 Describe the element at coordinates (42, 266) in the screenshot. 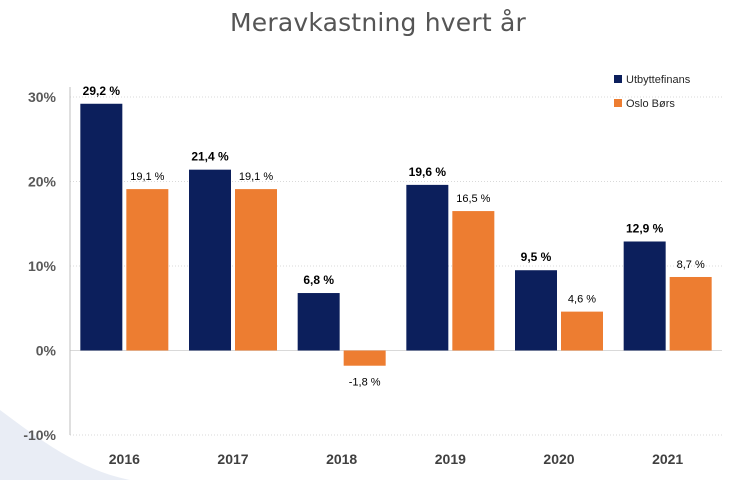

I see `y-tick-label: 10%` at that location.